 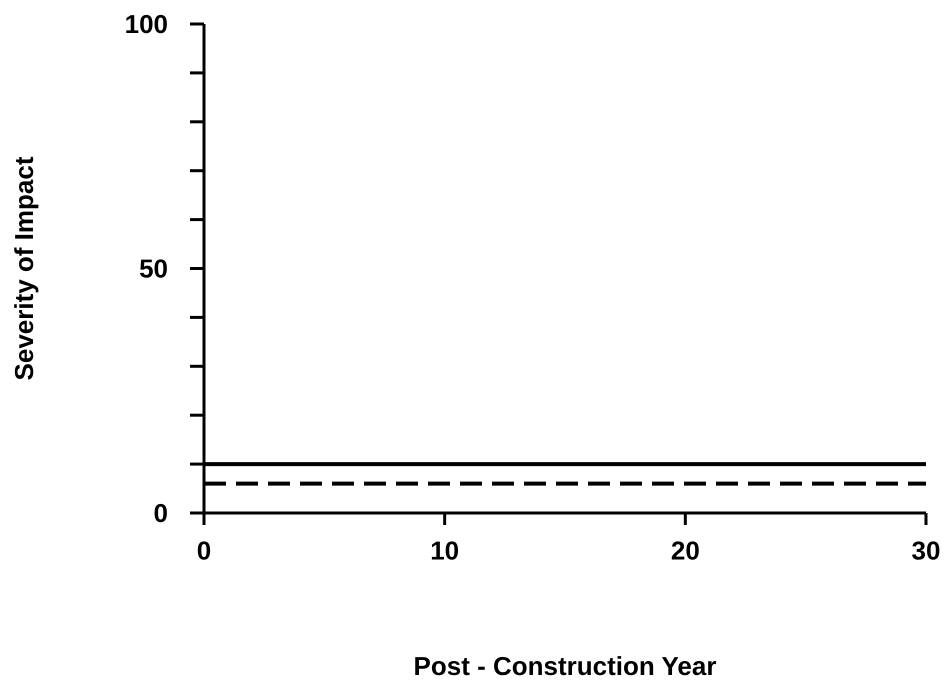 What do you see at coordinates (153, 269) in the screenshot?
I see `y-tick-label: 50` at bounding box center [153, 269].